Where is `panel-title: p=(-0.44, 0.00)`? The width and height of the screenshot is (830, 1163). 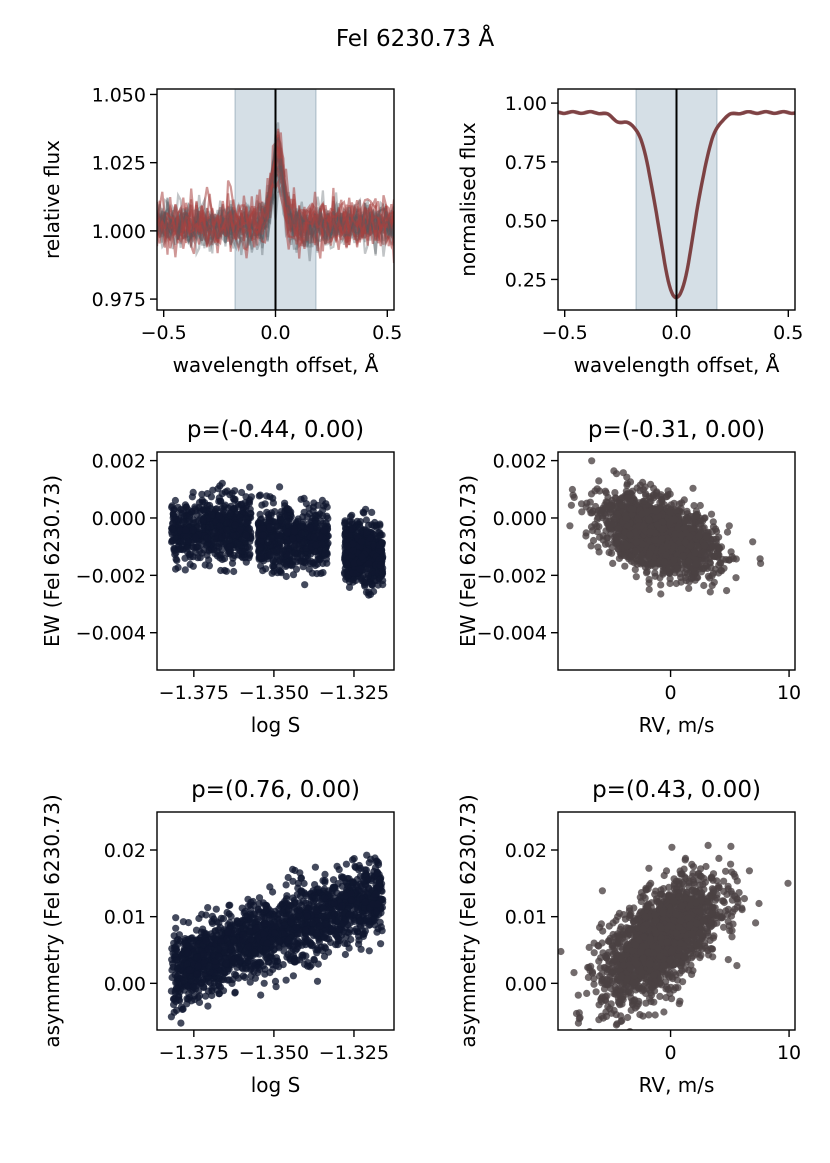 panel-title: p=(-0.44, 0.00) is located at coordinates (275, 430).